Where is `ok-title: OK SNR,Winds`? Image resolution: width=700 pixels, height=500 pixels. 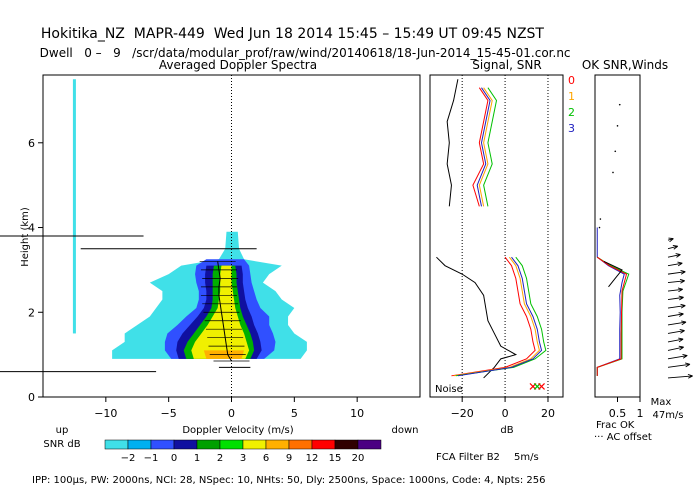
ok-title: OK SNR,Winds is located at coordinates (625, 65).